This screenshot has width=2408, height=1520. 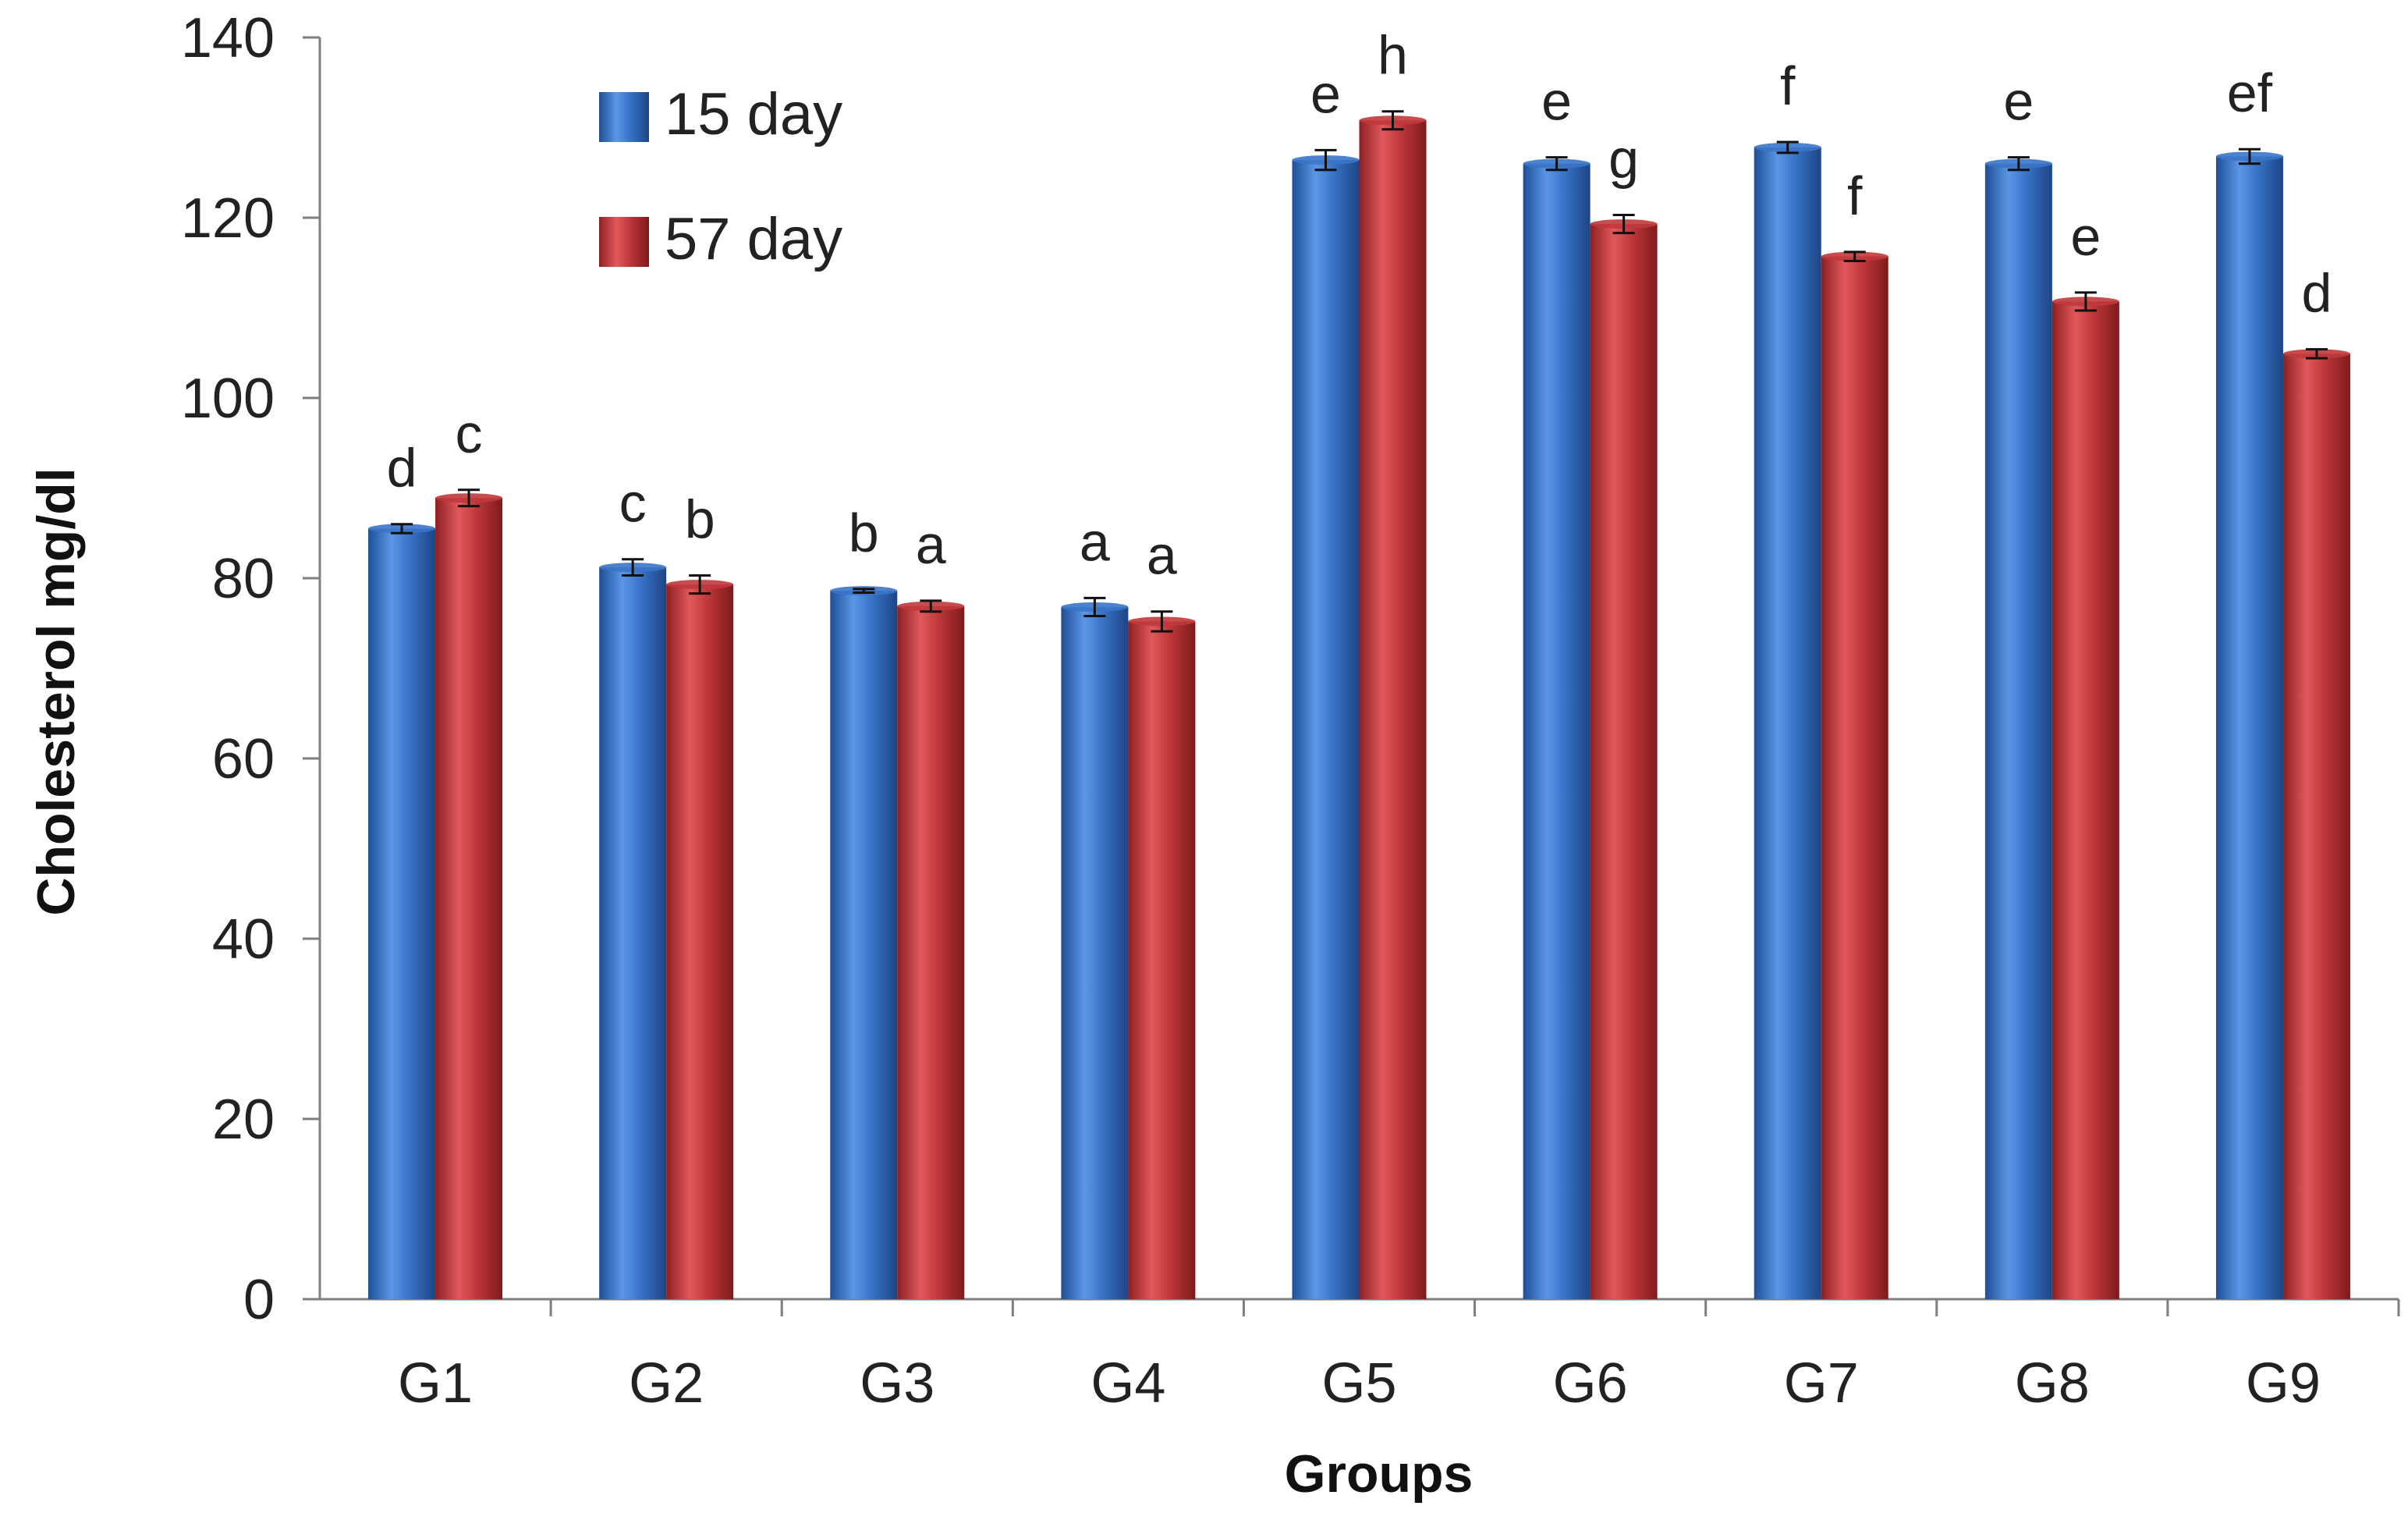 I want to click on y-tick-label: 120, so click(x=228, y=219).